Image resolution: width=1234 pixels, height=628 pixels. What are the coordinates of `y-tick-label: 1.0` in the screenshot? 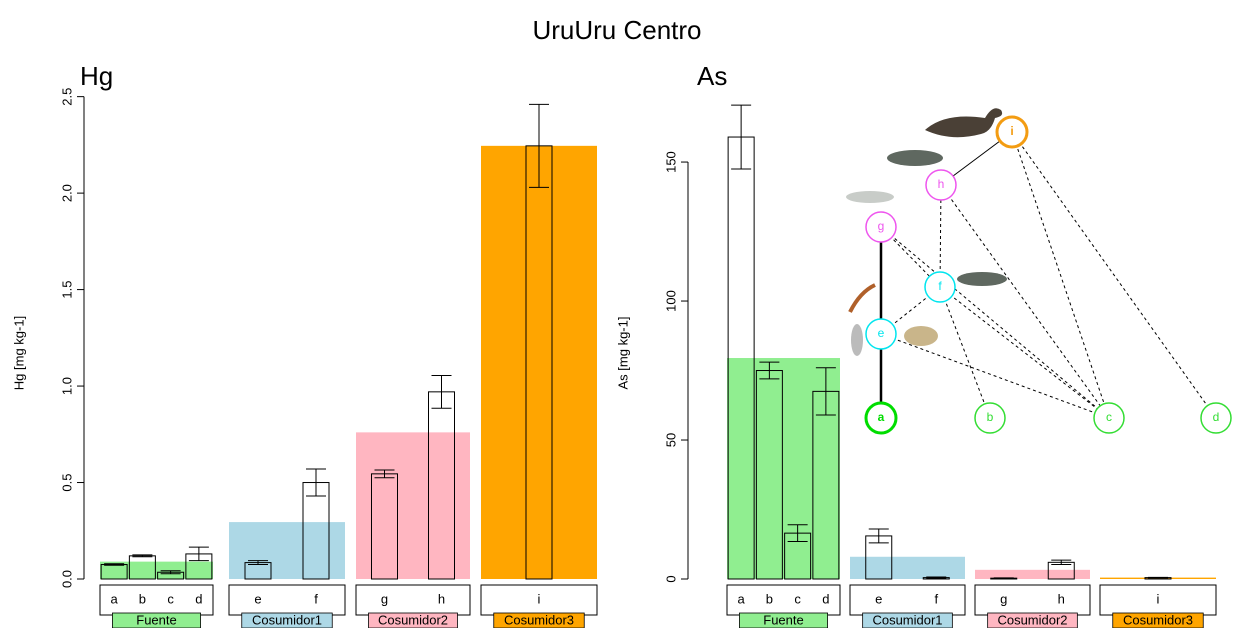 It's located at (66, 386).